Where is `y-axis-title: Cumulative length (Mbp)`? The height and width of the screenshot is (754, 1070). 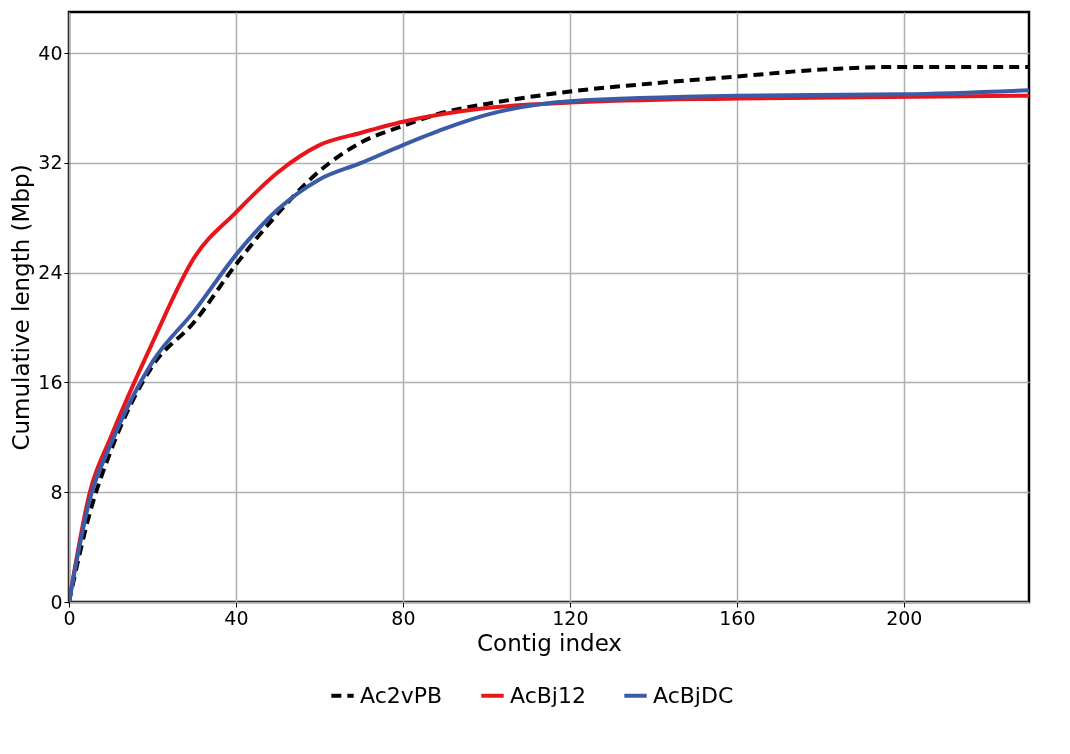
y-axis-title: Cumulative length (Mbp) is located at coordinates (21, 307).